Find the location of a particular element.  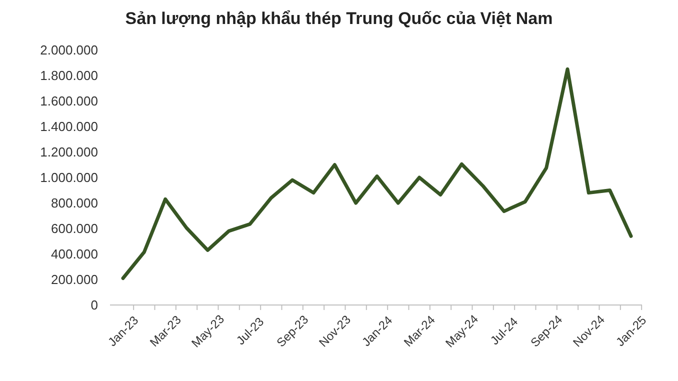

y-tick-label: 400.000 is located at coordinates (74, 254).